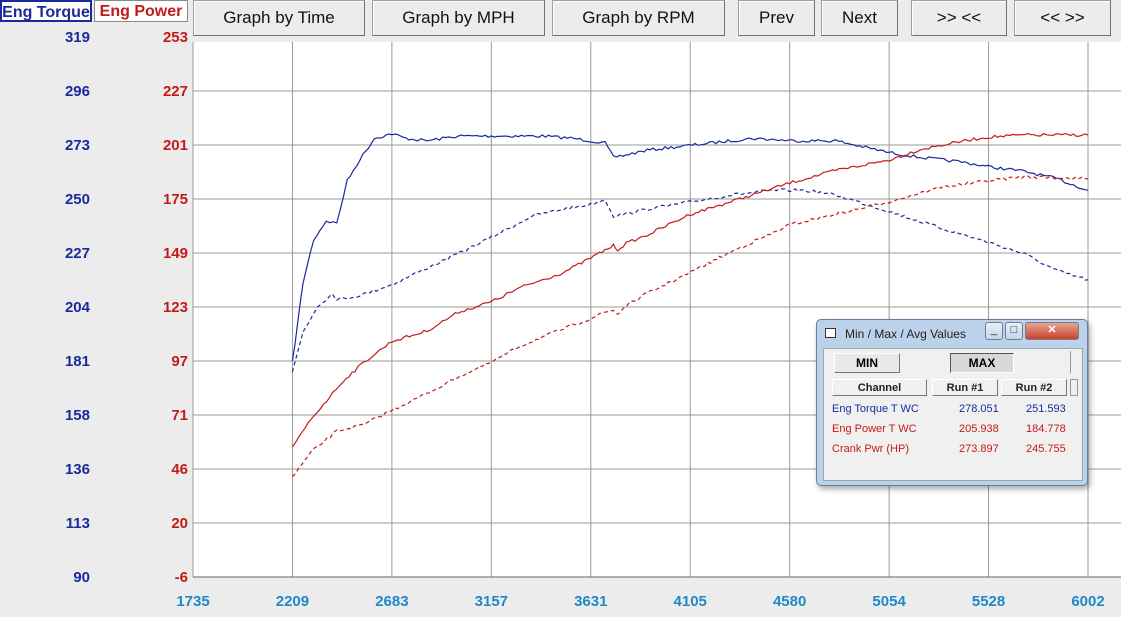 This screenshot has height=617, width=1121. Describe the element at coordinates (889, 601) in the screenshot. I see `rpm-tick-label: 5054` at that location.